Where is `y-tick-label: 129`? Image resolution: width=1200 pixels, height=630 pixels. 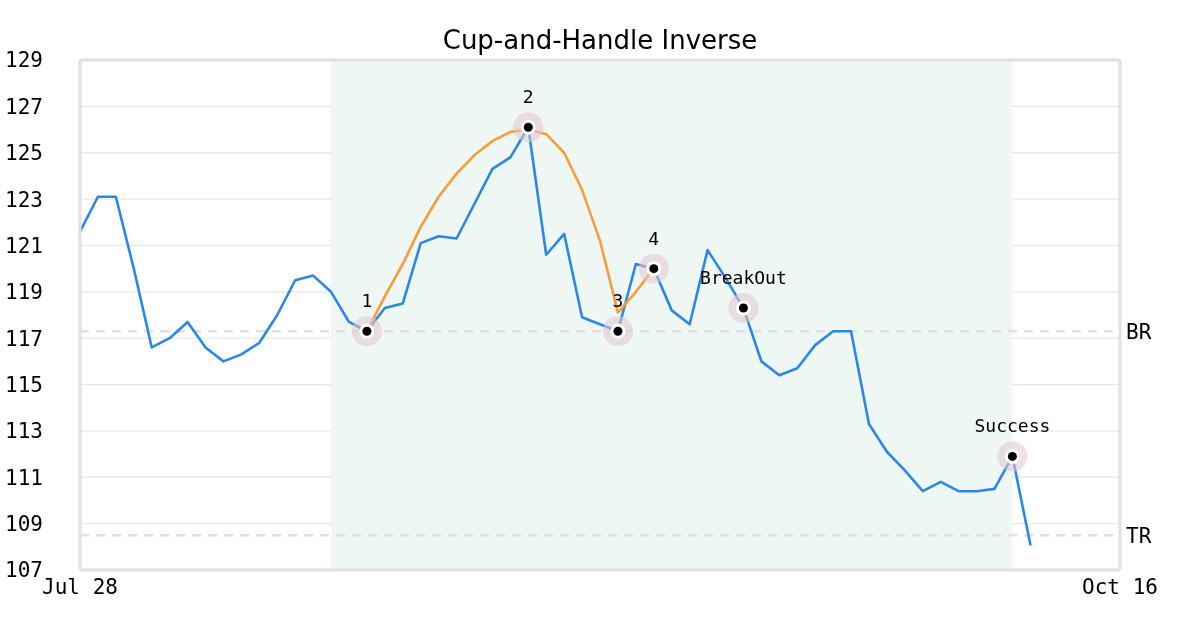
y-tick-label: 129 is located at coordinates (24, 60).